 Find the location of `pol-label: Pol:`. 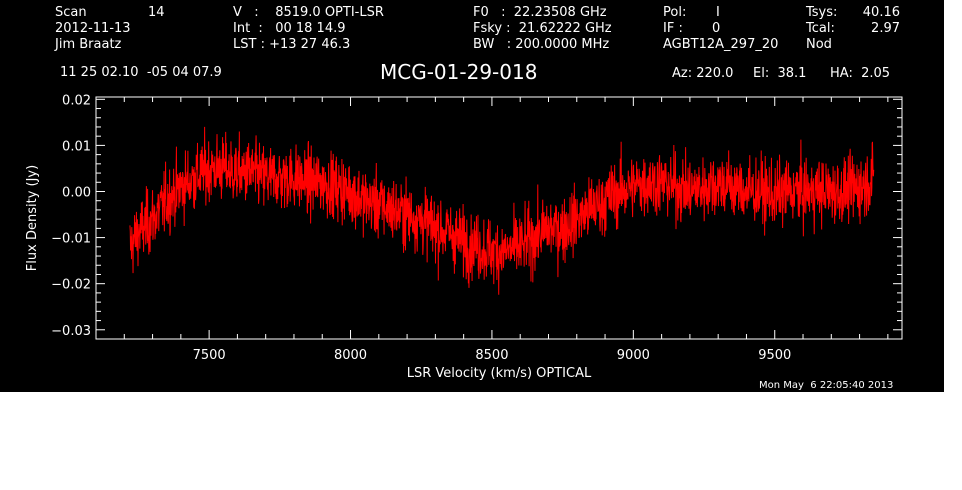

pol-label: Pol: is located at coordinates (675, 12).